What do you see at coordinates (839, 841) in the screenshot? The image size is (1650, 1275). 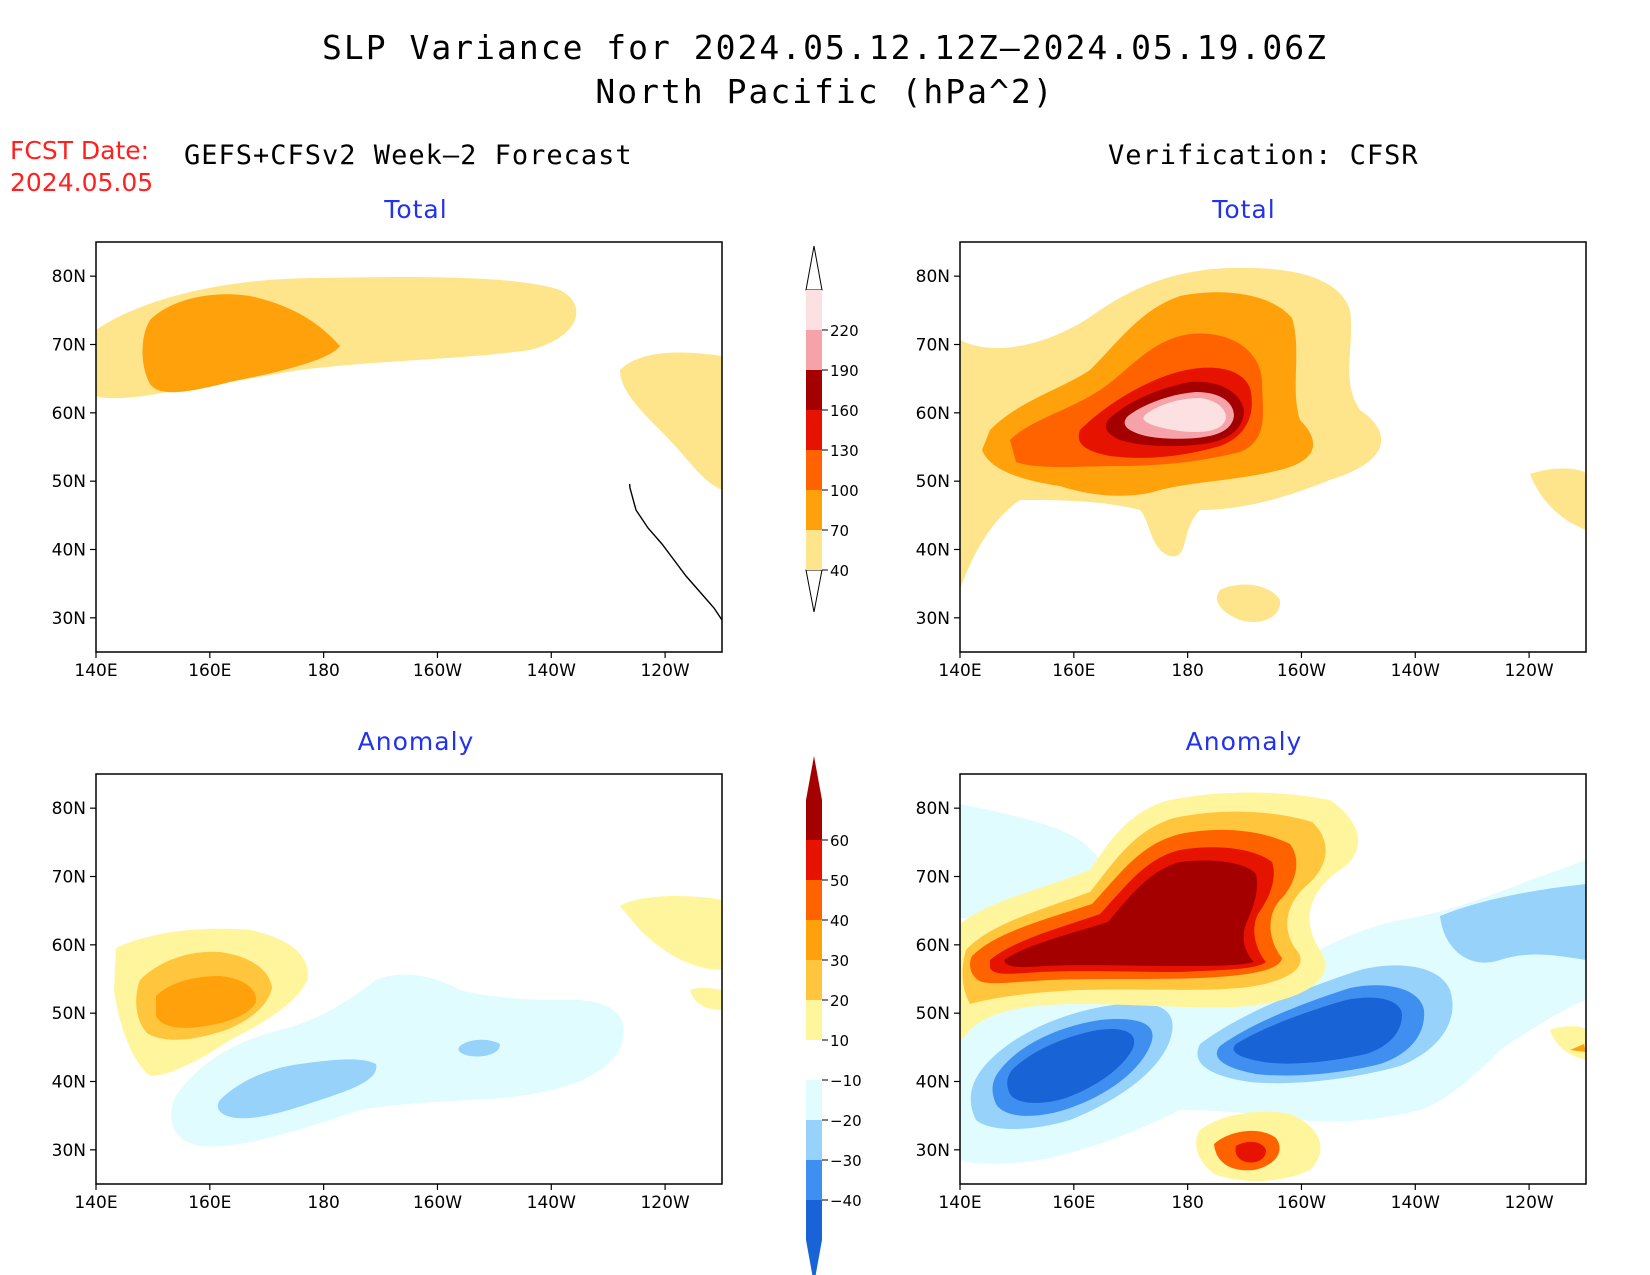 I see `colorbar-anomaly-label: 60` at bounding box center [839, 841].